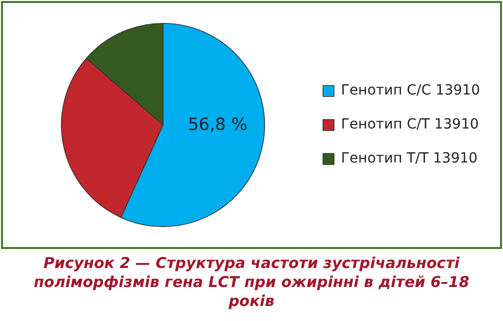 This screenshot has width=503, height=321. Describe the element at coordinates (410, 90) in the screenshot. I see `legend-label: Генотип C/C 13910` at that location.